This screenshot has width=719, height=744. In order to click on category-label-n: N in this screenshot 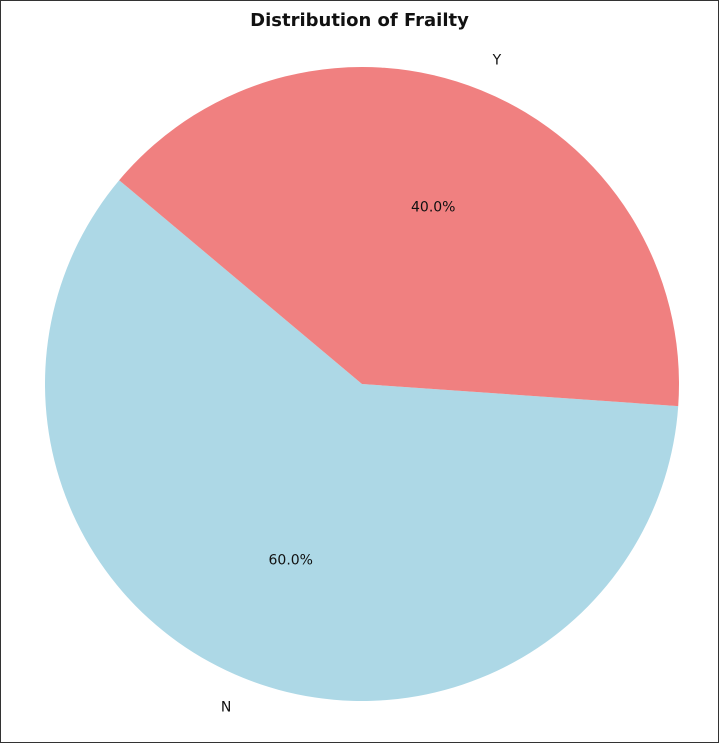, I will do `click(226, 707)`.